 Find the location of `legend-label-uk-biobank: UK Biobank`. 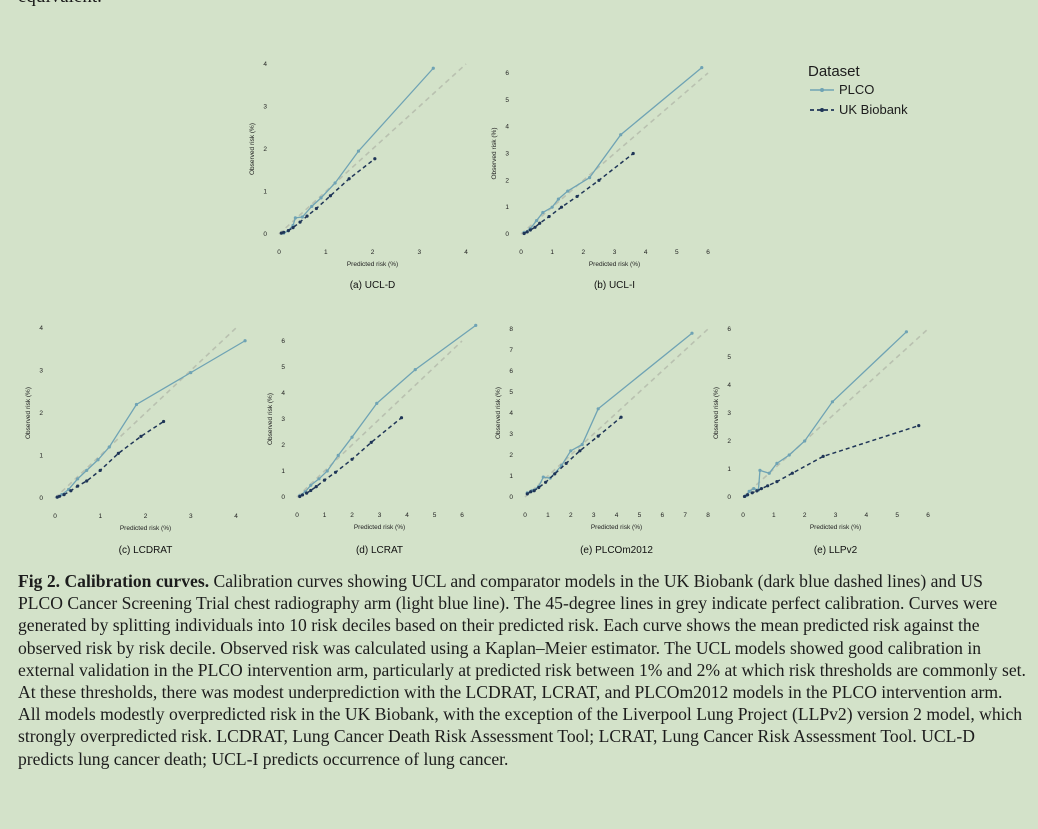

legend-label-uk-biobank: UK Biobank is located at coordinates (873, 109).